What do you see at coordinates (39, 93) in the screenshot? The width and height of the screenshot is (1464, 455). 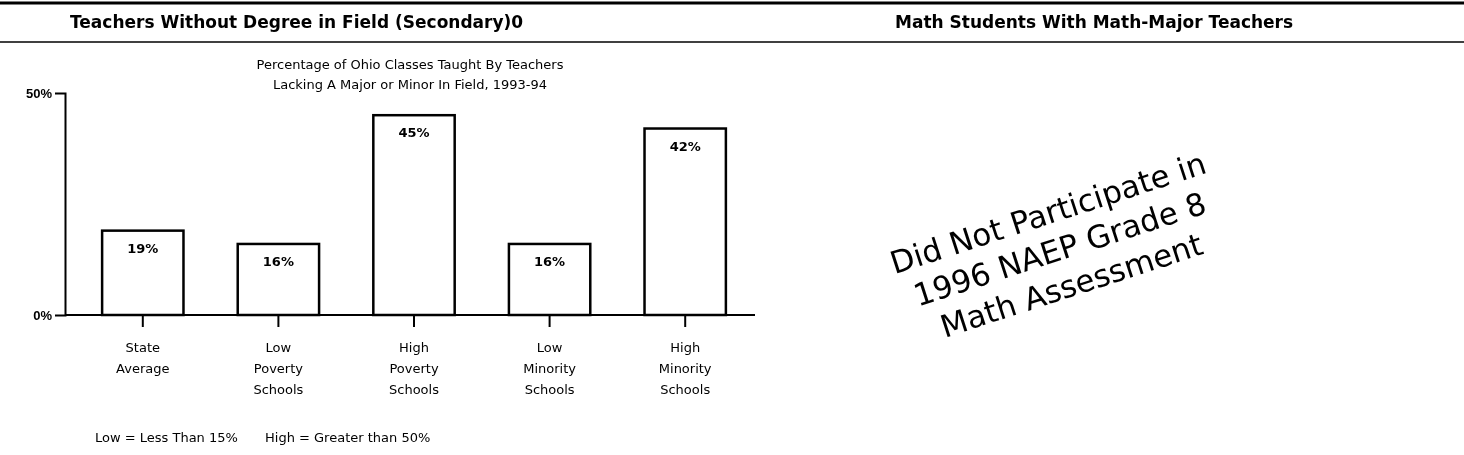 I see `y-tick-label: 50%` at bounding box center [39, 93].